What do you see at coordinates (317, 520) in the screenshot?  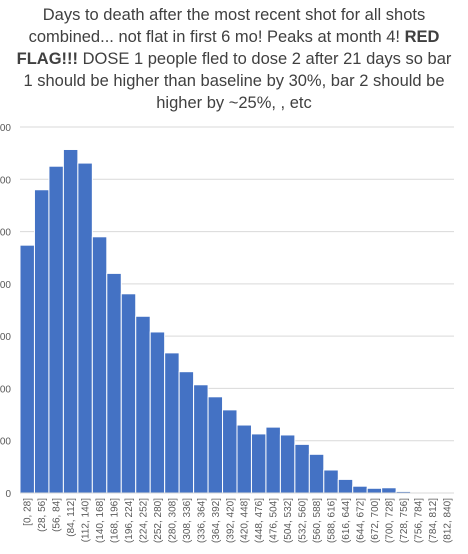 I see `x-tick-label: (560, 588]` at bounding box center [317, 520].